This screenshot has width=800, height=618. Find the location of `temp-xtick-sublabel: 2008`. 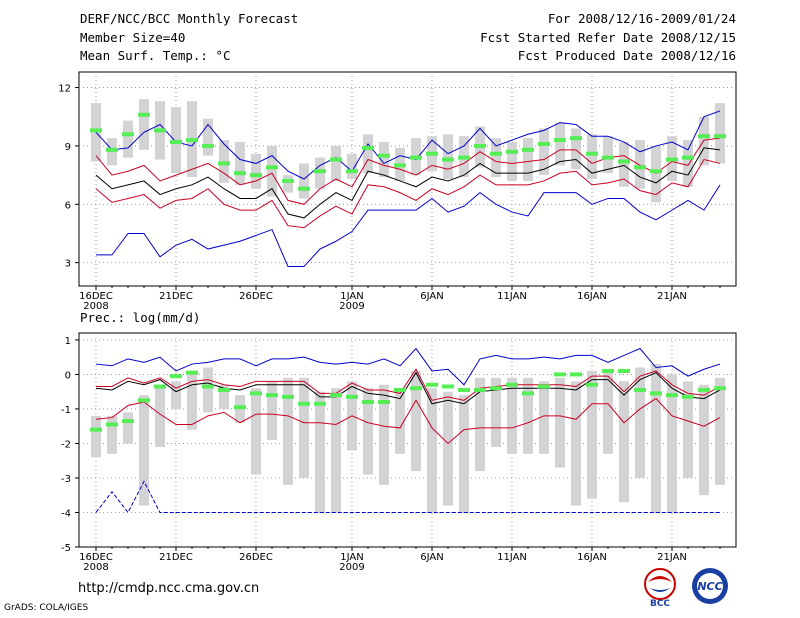

temp-xtick-sublabel: 2008 is located at coordinates (95, 306).